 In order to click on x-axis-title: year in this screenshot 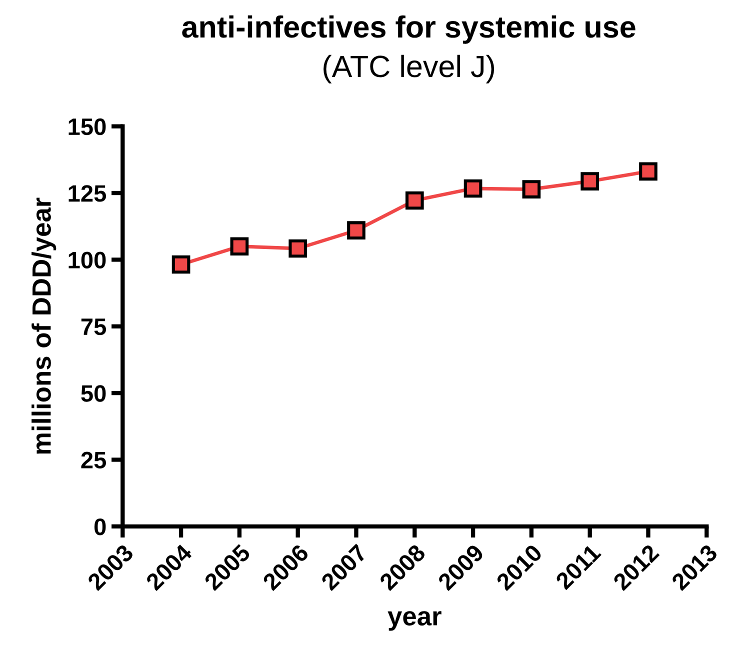, I will do `click(415, 621)`.